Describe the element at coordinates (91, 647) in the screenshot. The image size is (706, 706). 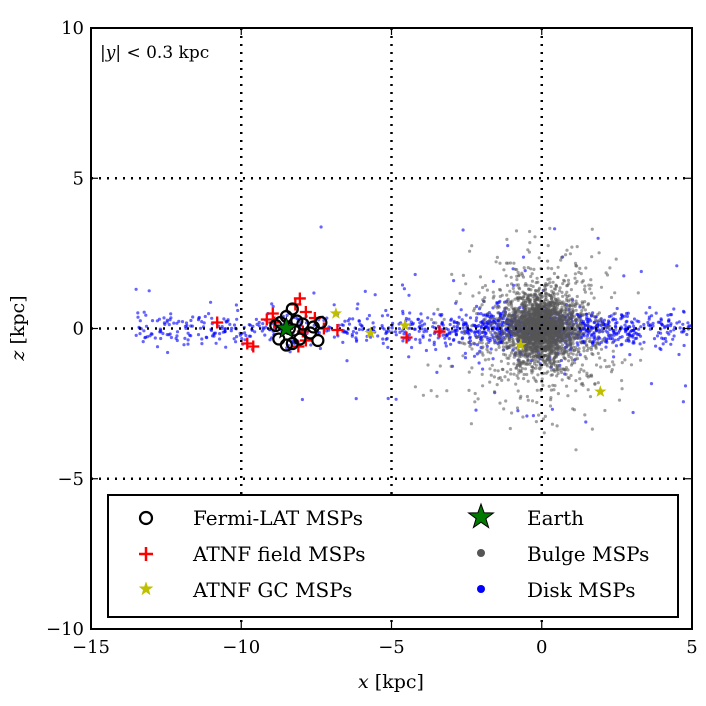
I see `x-tick-label: −15` at that location.